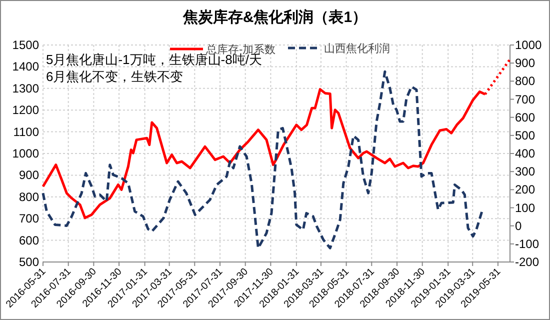 The height and width of the screenshot is (320, 550). I want to click on y2-tick-label: 800, so click(525, 81).